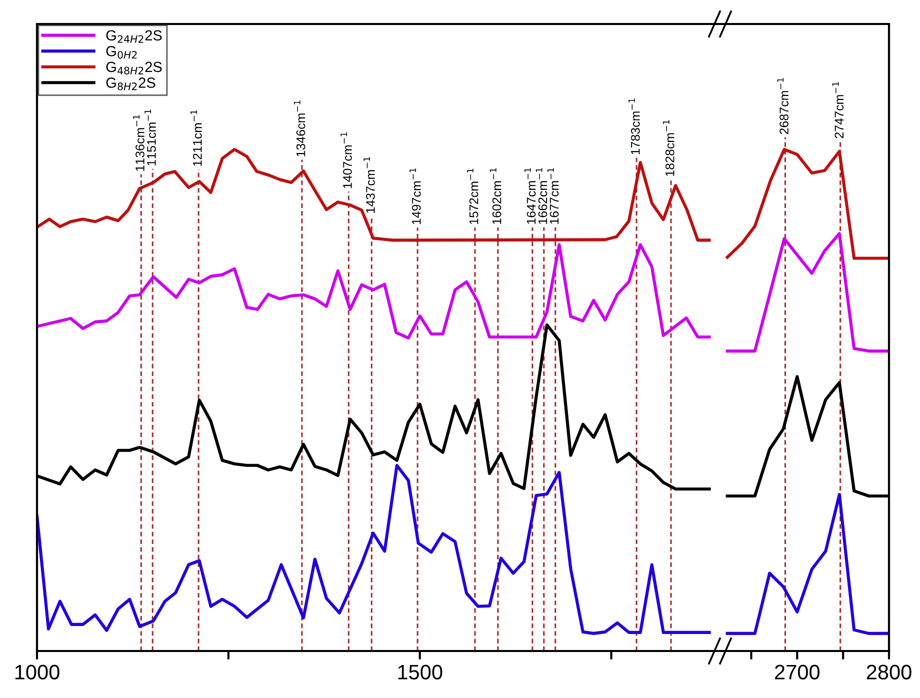  Describe the element at coordinates (838, 110) in the screenshot. I see `ref-line-label: 2747cm$^{−1}$` at that location.